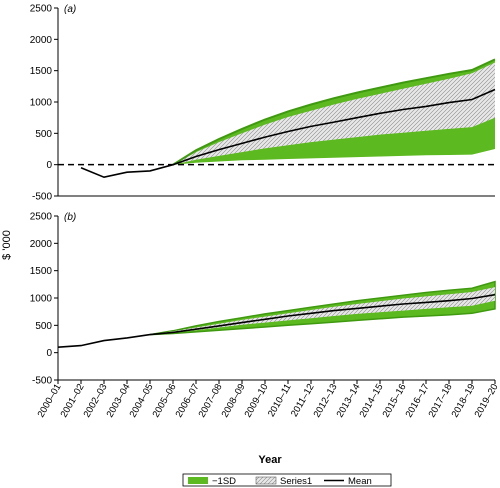  Describe the element at coordinates (270, 460) in the screenshot. I see `x-axis-label: Year` at that location.